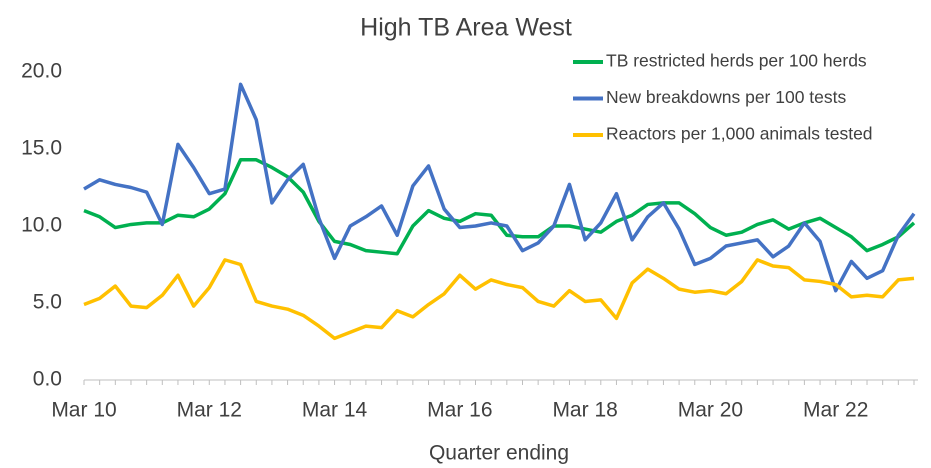  I want to click on x-tick-label: Mar 12, so click(209, 410).